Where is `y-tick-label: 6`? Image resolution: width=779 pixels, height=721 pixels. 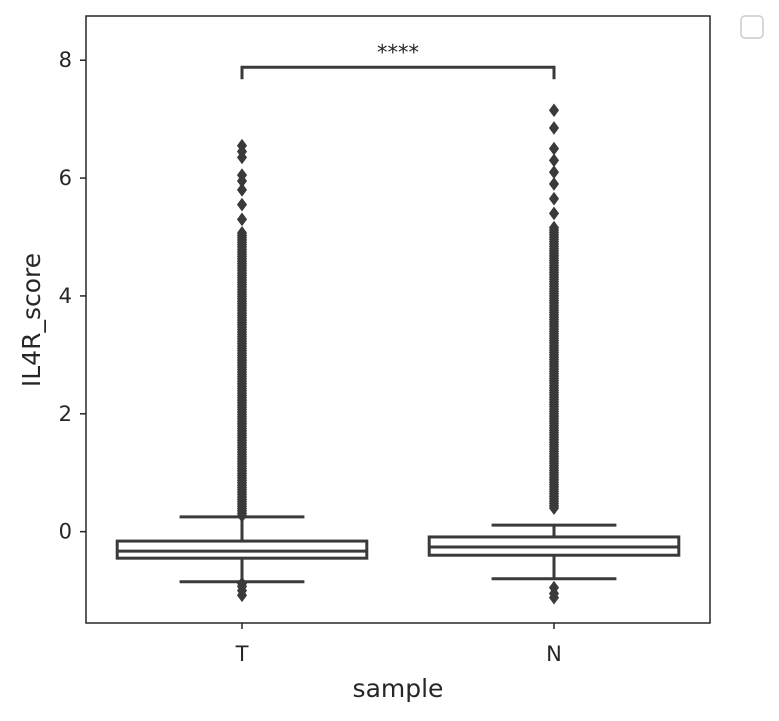 y-tick-label: 6 is located at coordinates (65, 178).